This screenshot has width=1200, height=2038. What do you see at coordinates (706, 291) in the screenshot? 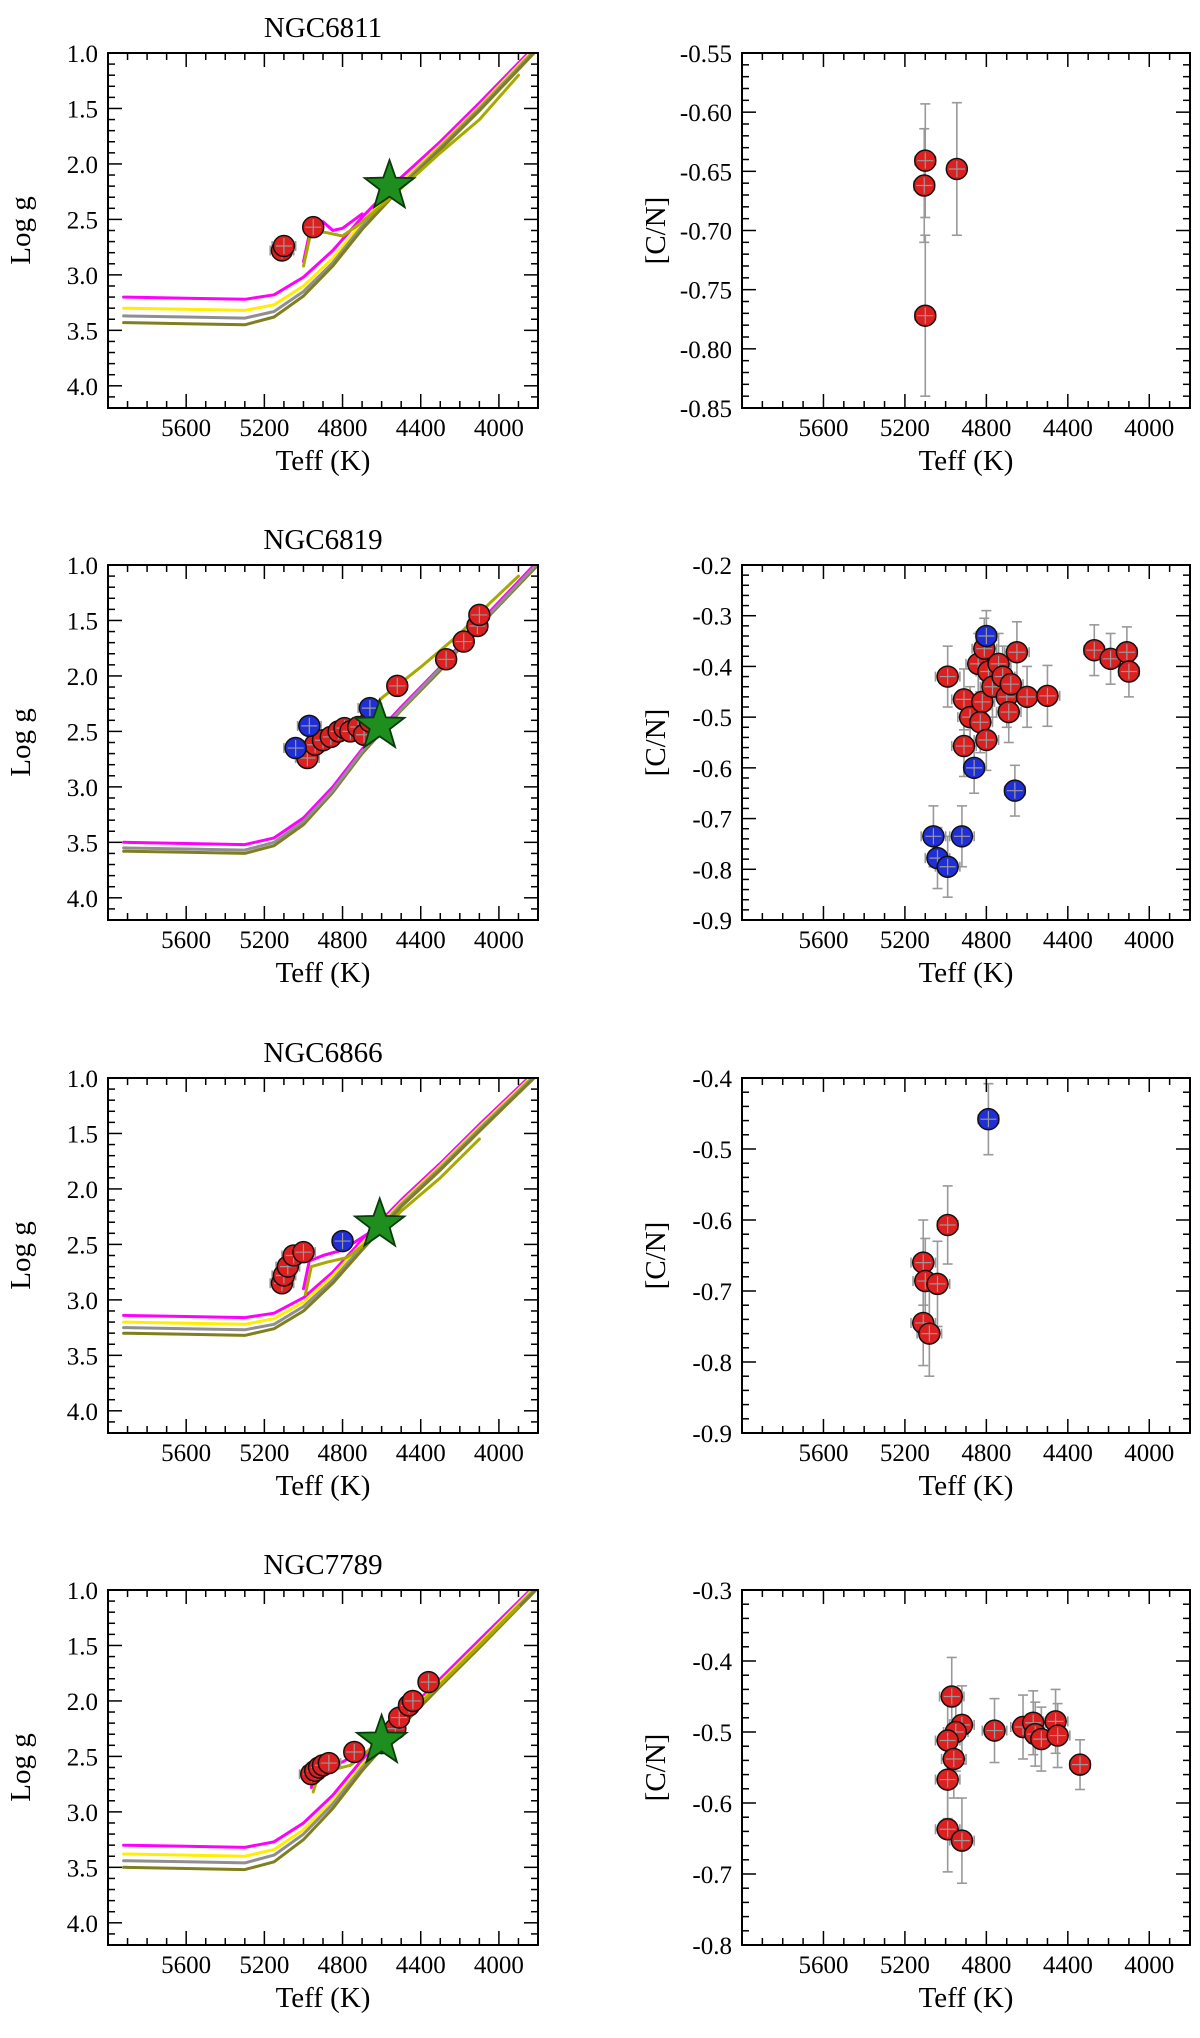
I see `y-tick-label: -0.75` at bounding box center [706, 291].